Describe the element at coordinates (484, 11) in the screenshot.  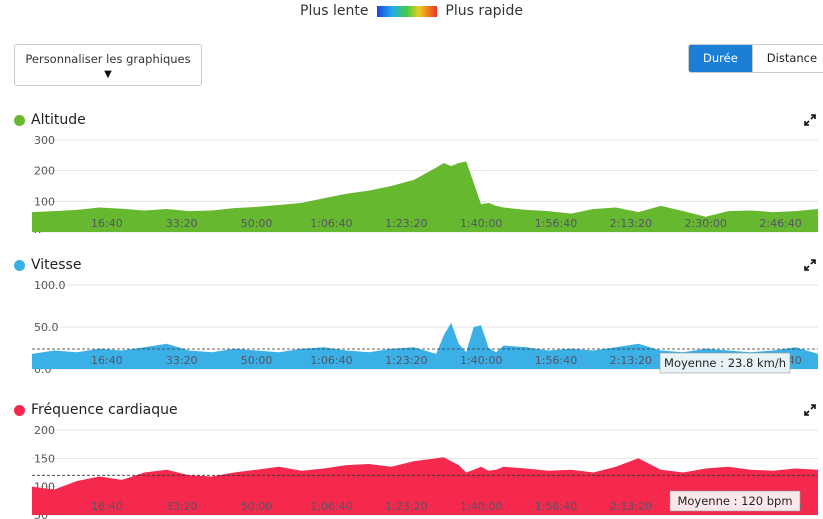
I see `legend-fast-label: Plus rapide` at that location.